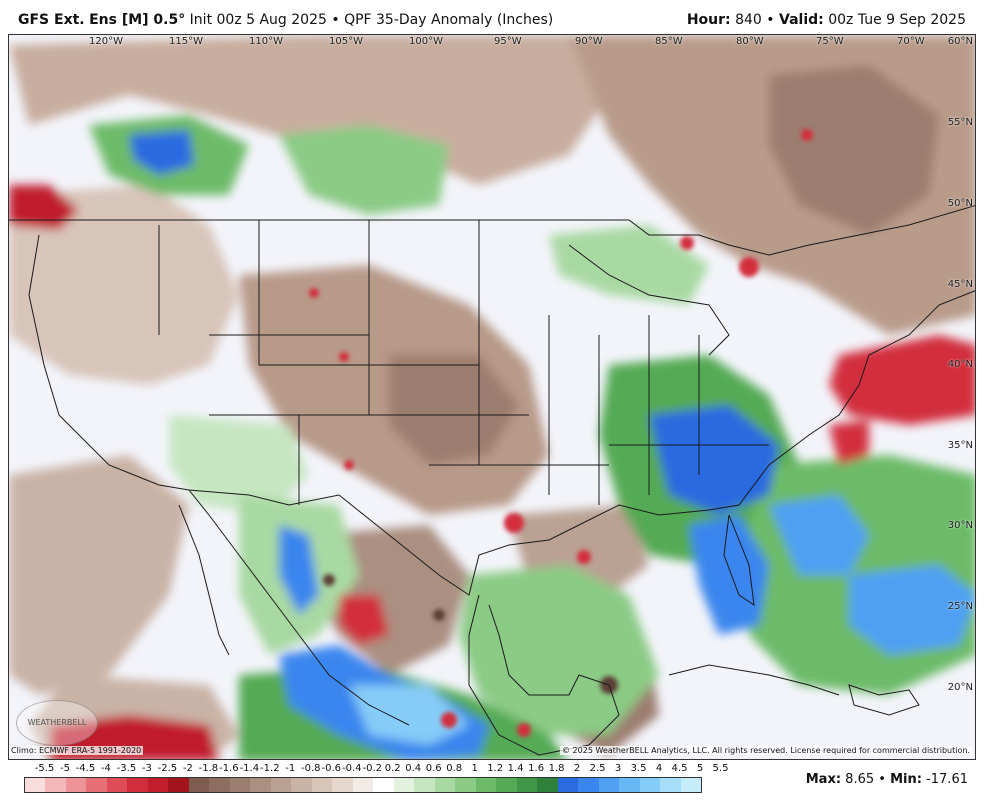  What do you see at coordinates (249, 768) in the screenshot?
I see `color-scale-tick-label: -1.4` at bounding box center [249, 768].